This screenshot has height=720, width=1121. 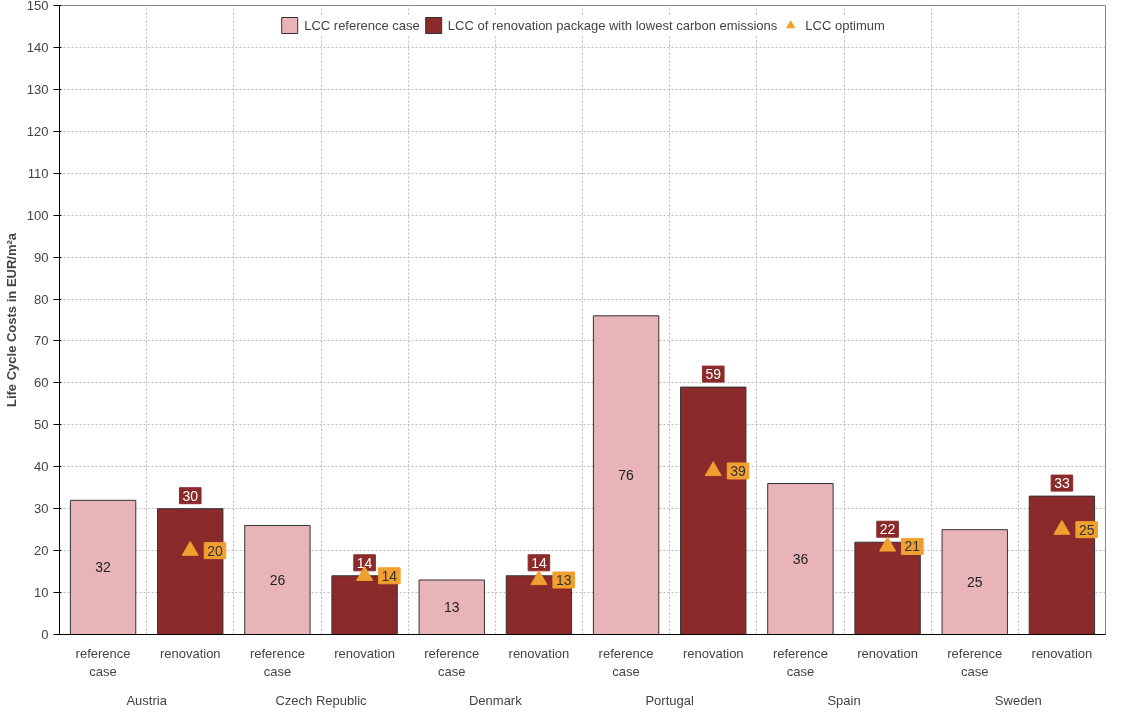 What do you see at coordinates (41, 551) in the screenshot?
I see `y-tick-label: 20` at bounding box center [41, 551].